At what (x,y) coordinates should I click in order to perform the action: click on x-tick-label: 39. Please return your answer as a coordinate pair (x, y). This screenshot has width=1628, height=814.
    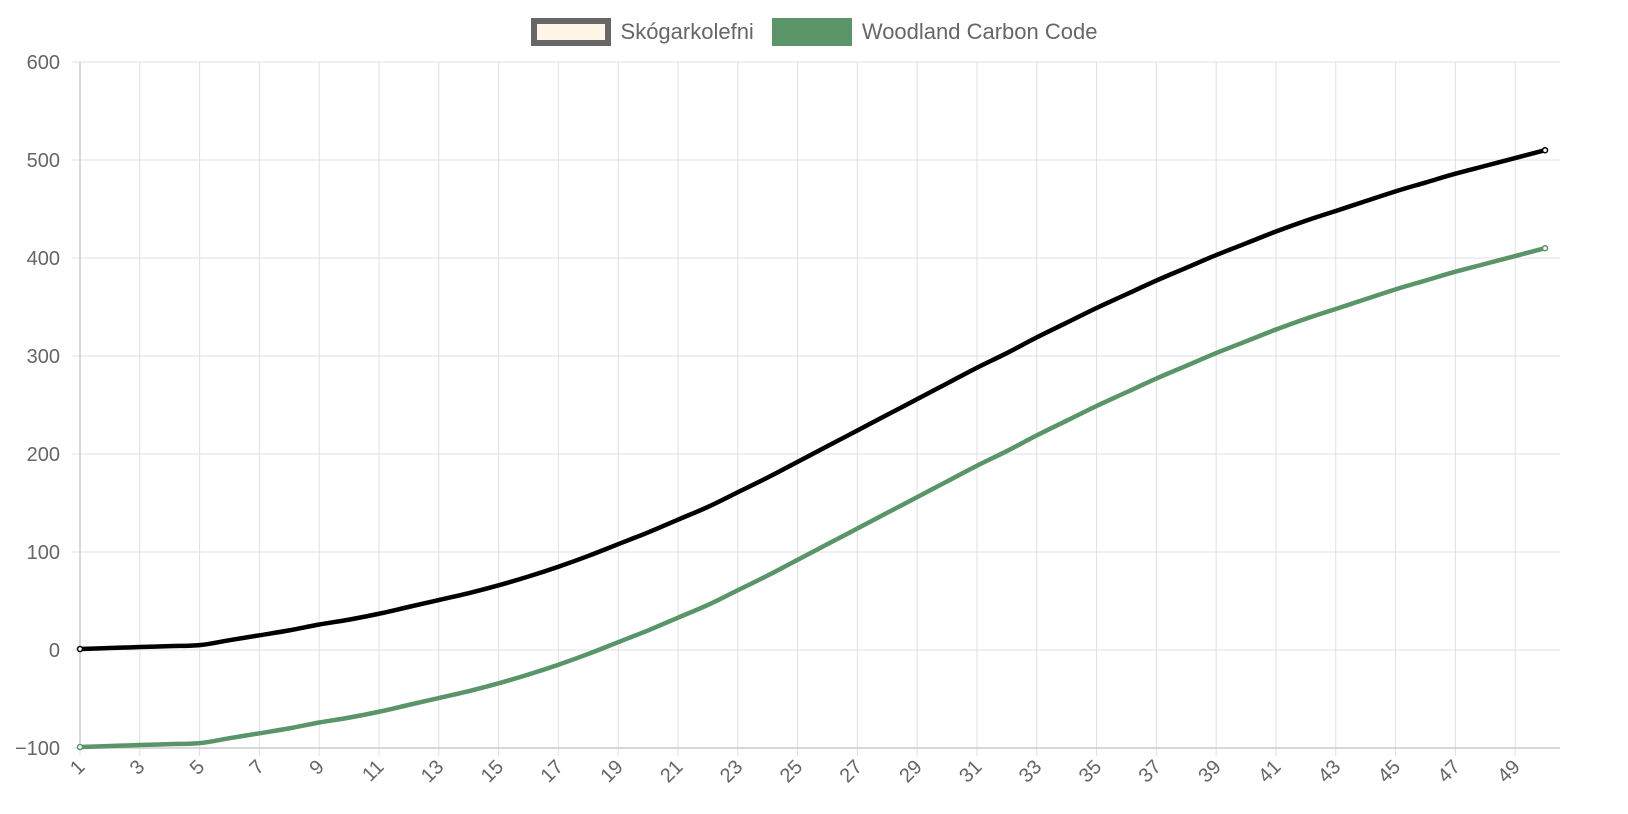
    Looking at the image, I should click on (1209, 771).